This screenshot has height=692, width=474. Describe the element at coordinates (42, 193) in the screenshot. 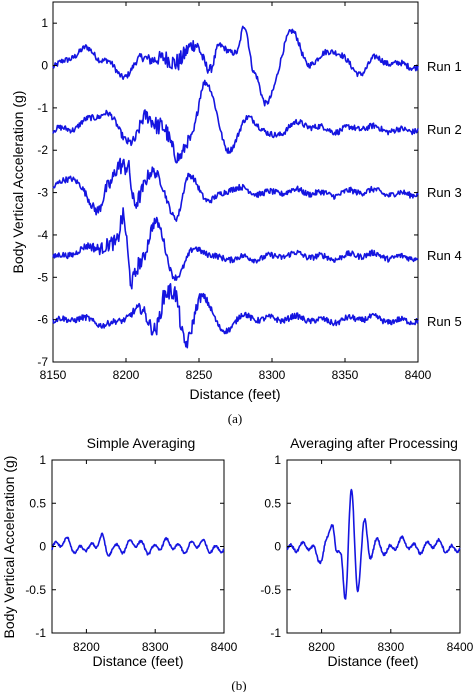

I see `y-tick-label: -3` at that location.